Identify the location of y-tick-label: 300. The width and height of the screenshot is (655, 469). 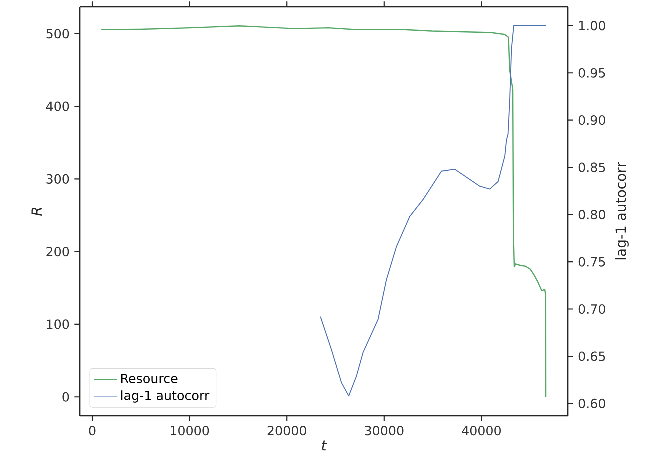
(58, 179).